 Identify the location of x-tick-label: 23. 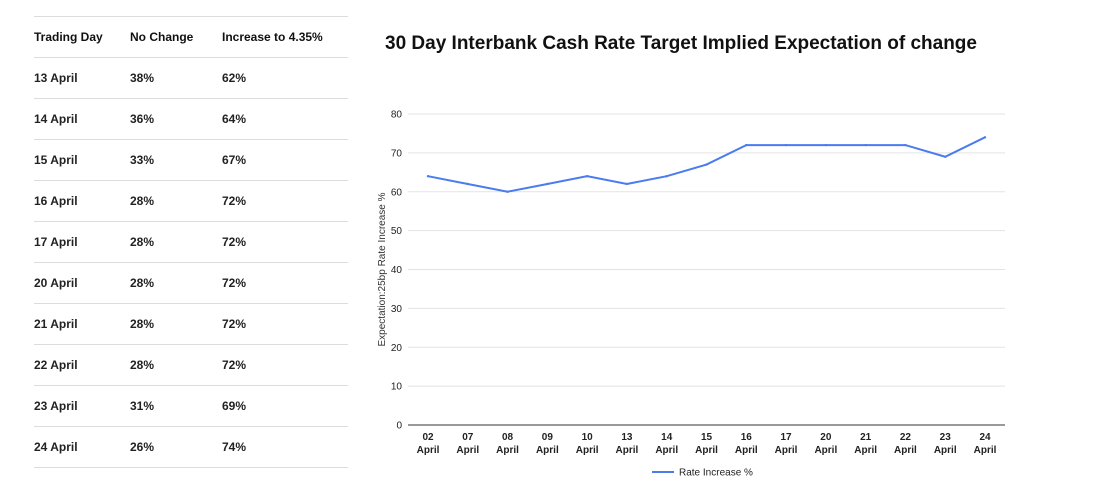
(946, 437).